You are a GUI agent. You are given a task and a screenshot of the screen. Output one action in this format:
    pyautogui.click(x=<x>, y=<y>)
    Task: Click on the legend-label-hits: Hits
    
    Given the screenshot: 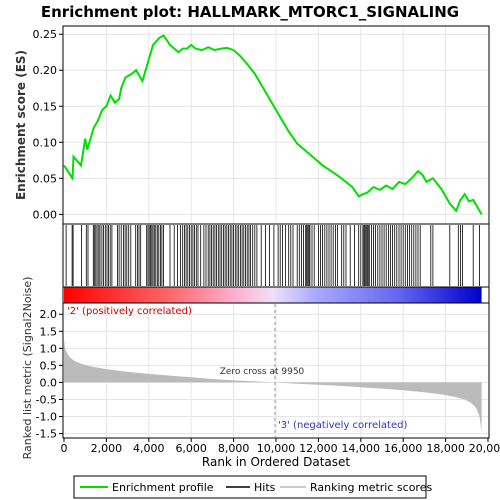 What is the action you would take?
    pyautogui.click(x=265, y=487)
    